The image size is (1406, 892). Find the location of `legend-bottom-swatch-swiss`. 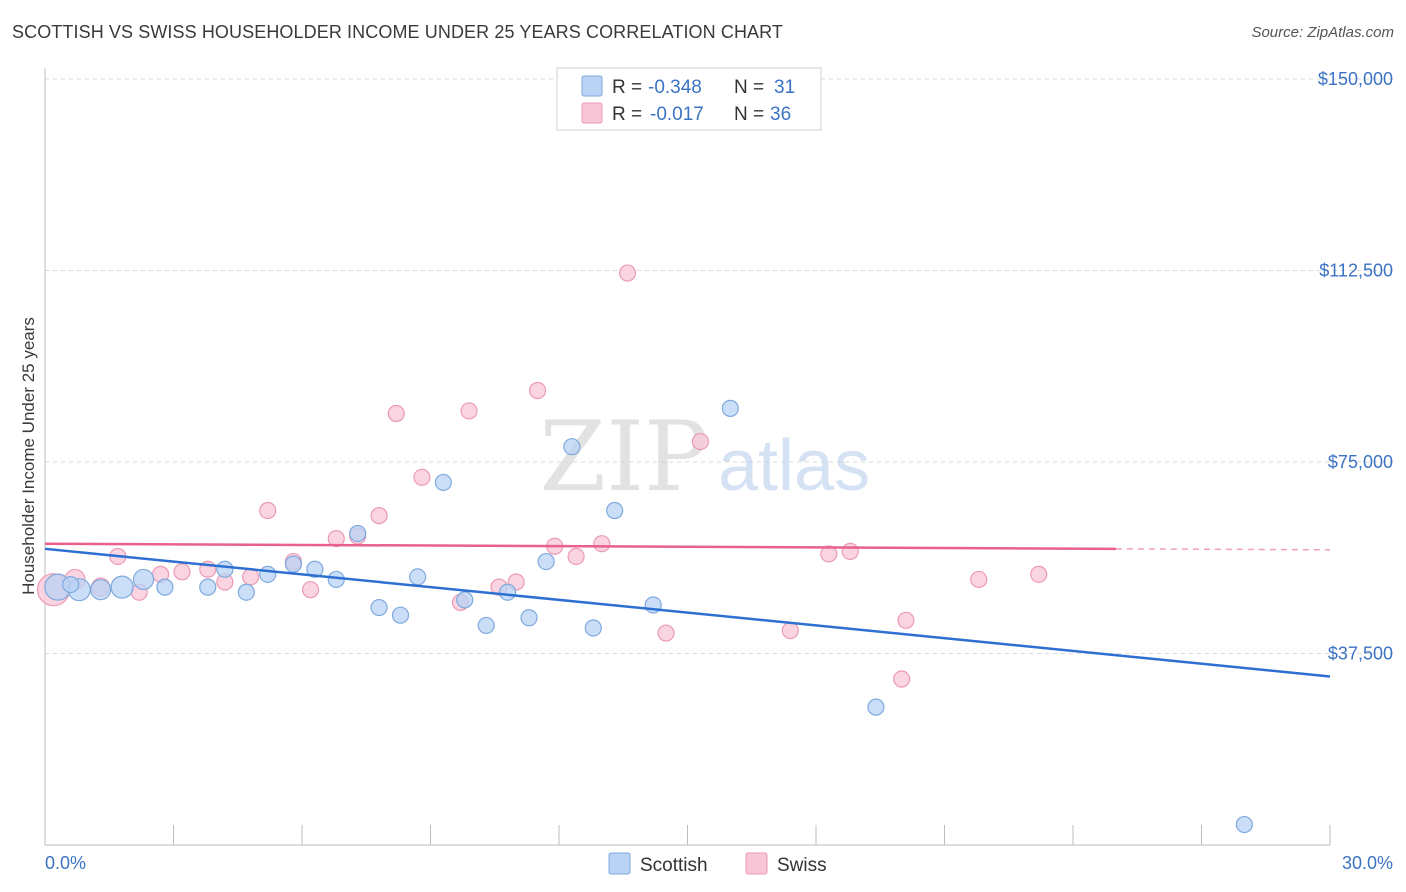

legend-bottom-swatch-swiss is located at coordinates (756, 863).